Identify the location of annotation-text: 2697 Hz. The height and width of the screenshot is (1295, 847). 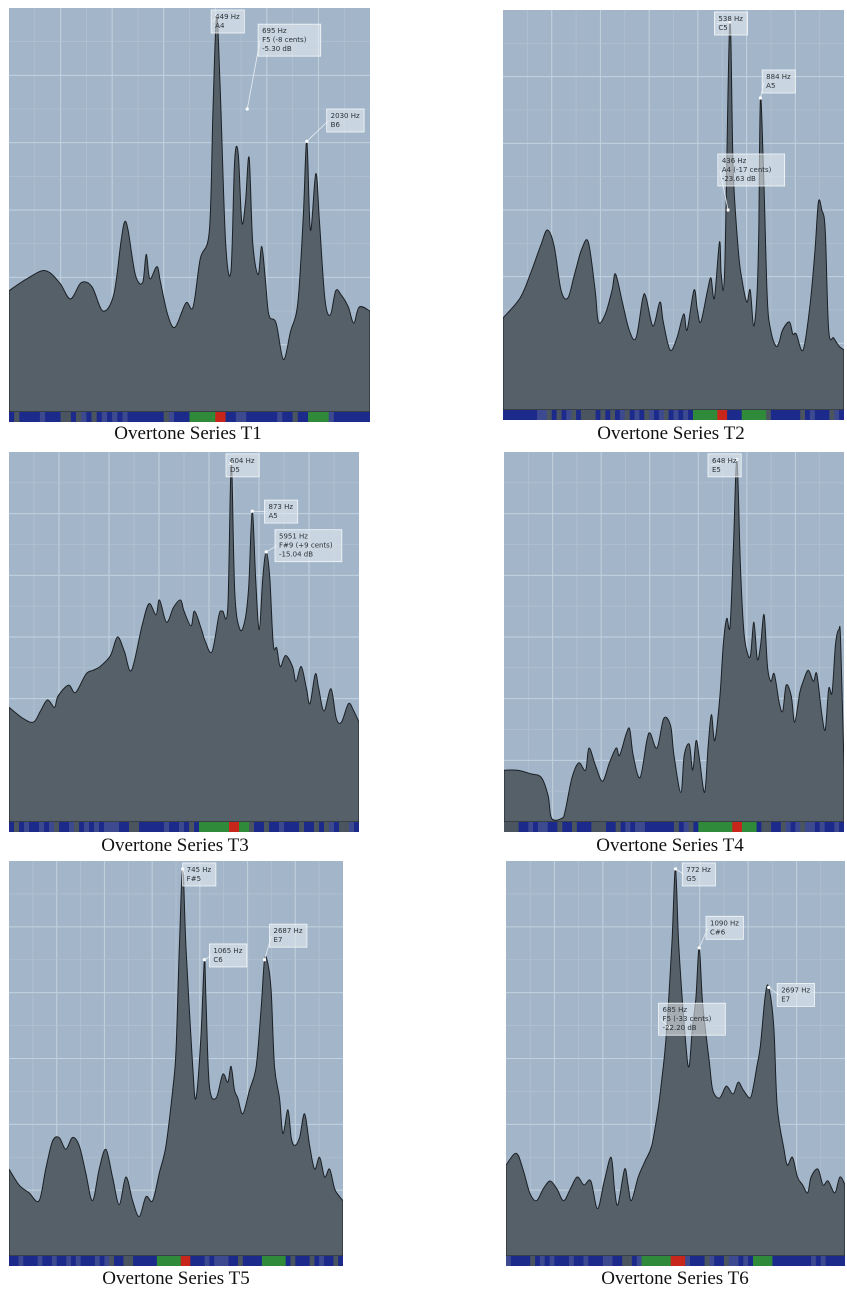
(795, 990).